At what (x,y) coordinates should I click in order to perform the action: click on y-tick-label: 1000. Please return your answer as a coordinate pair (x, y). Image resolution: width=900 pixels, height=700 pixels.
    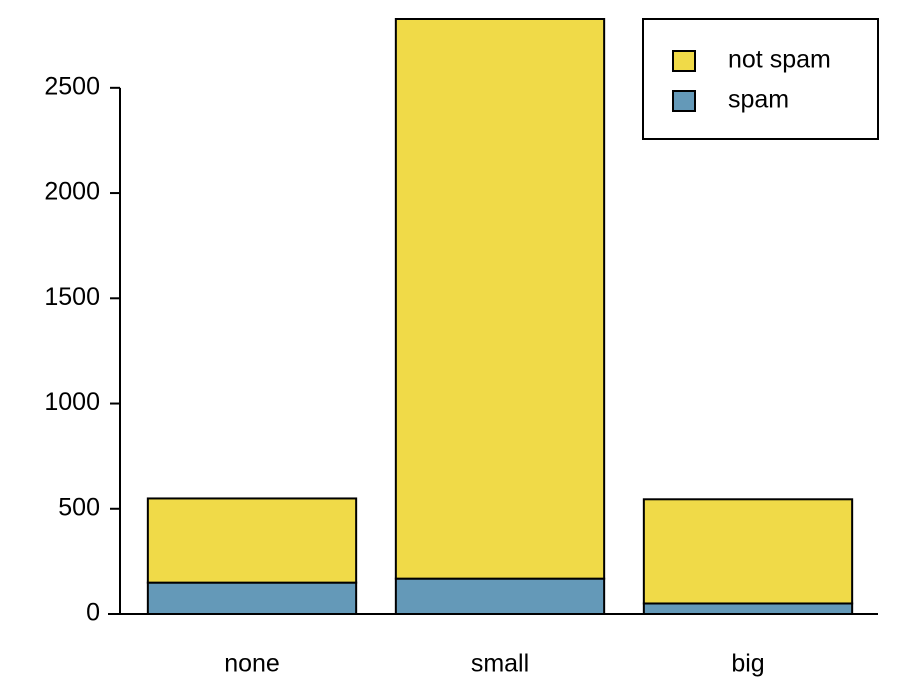
    Looking at the image, I should click on (72, 402).